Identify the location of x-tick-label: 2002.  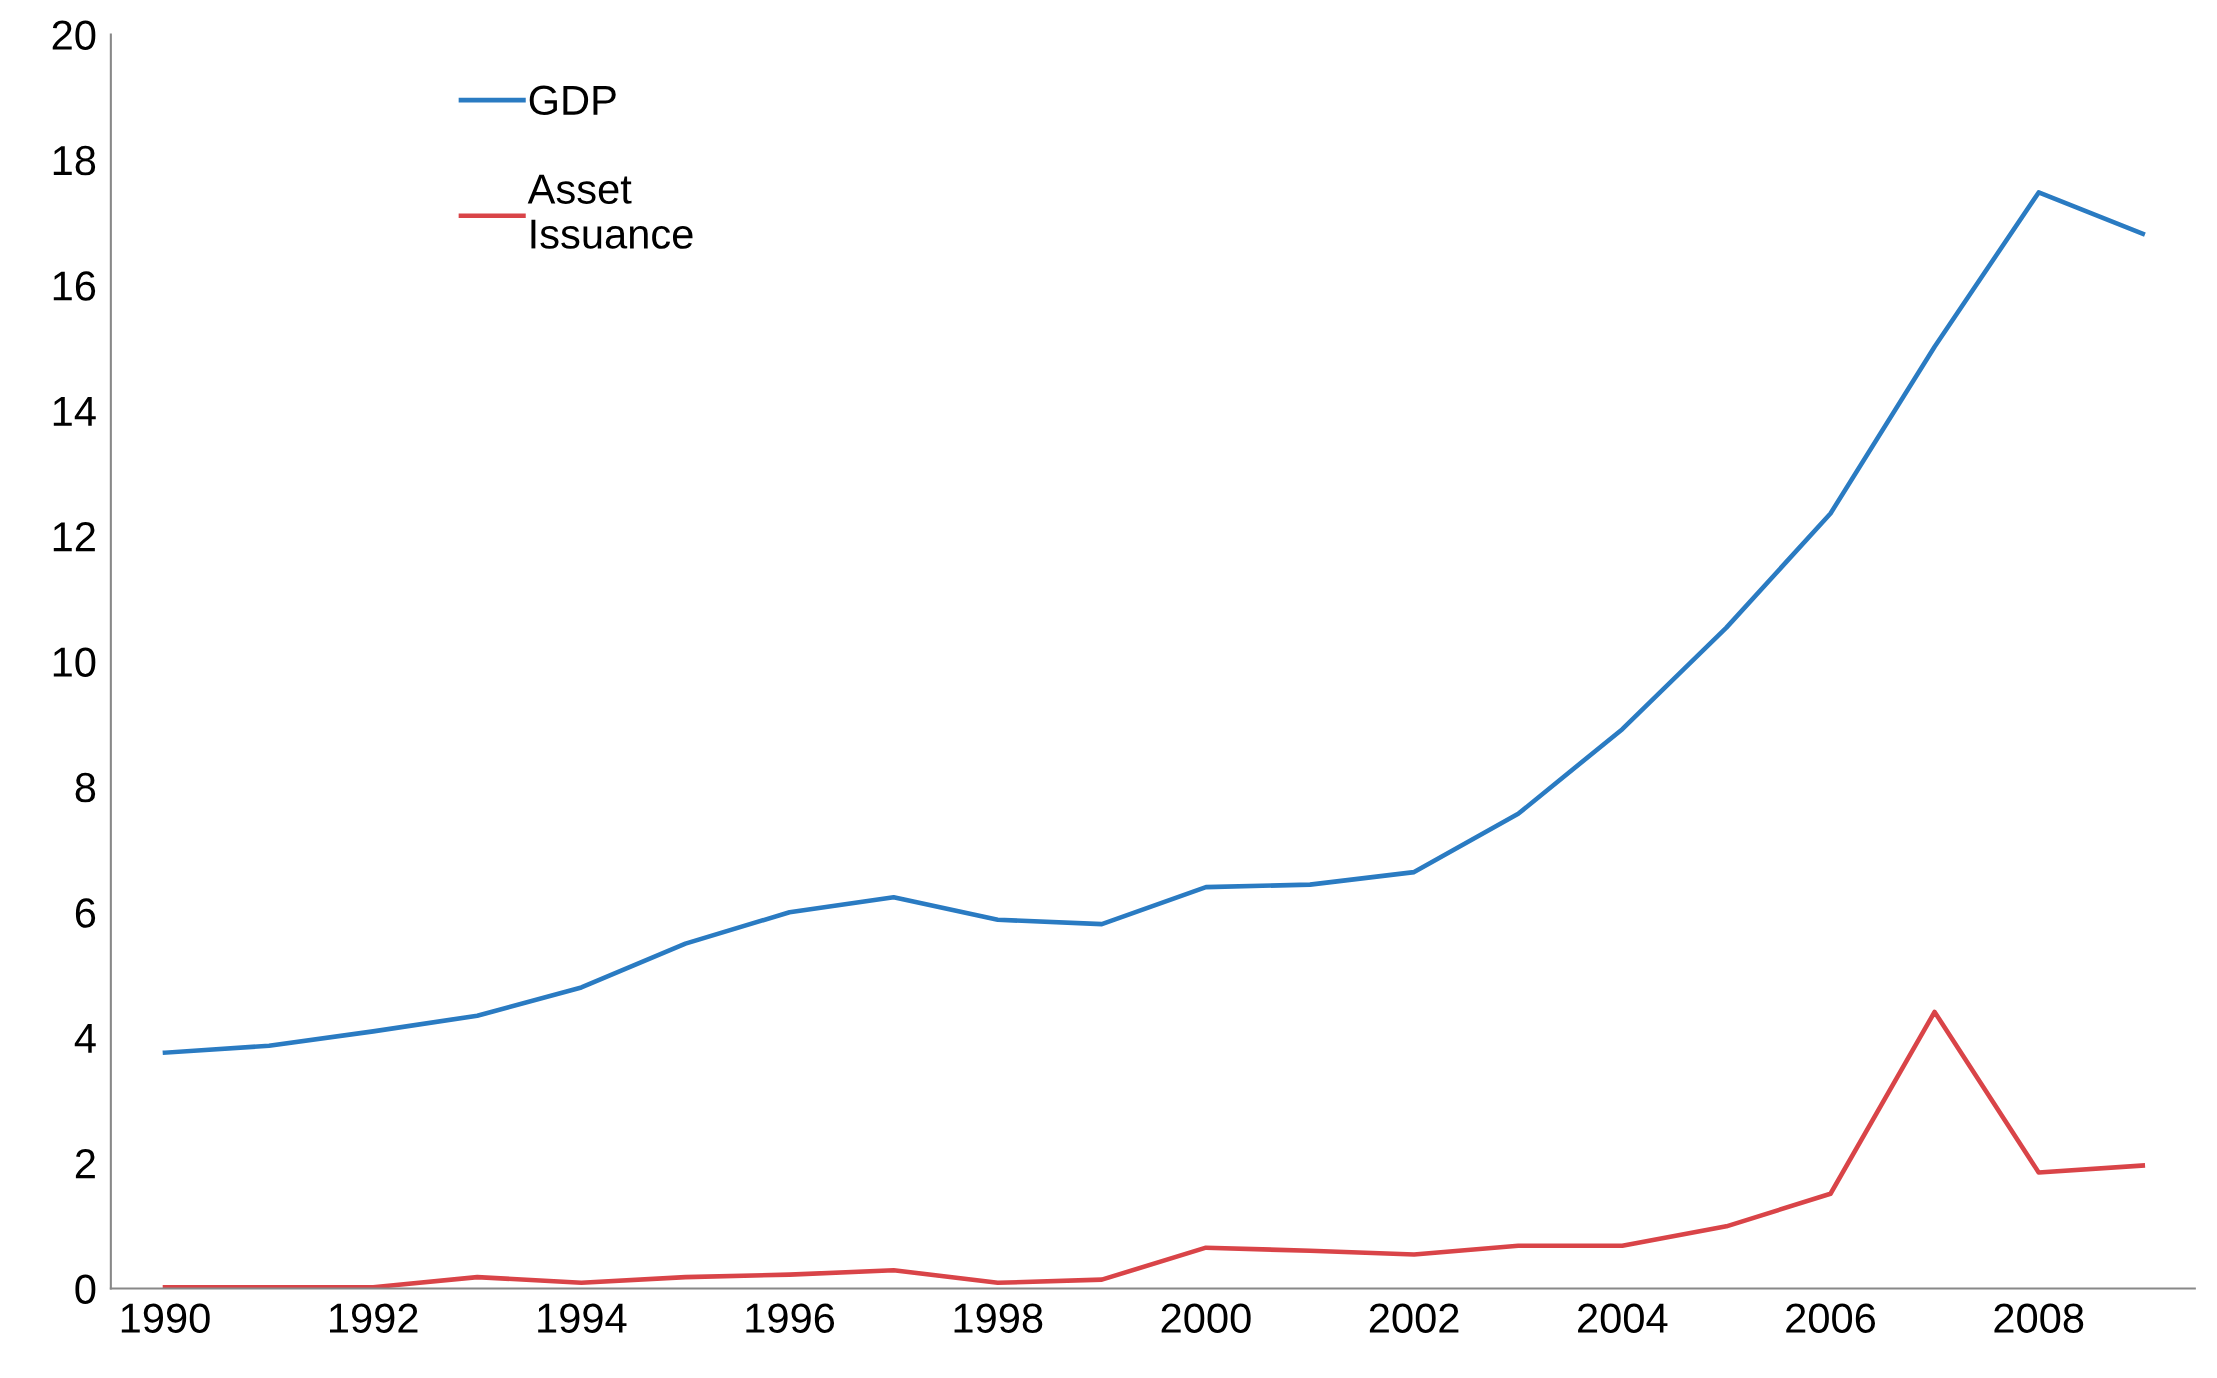
(1414, 1318).